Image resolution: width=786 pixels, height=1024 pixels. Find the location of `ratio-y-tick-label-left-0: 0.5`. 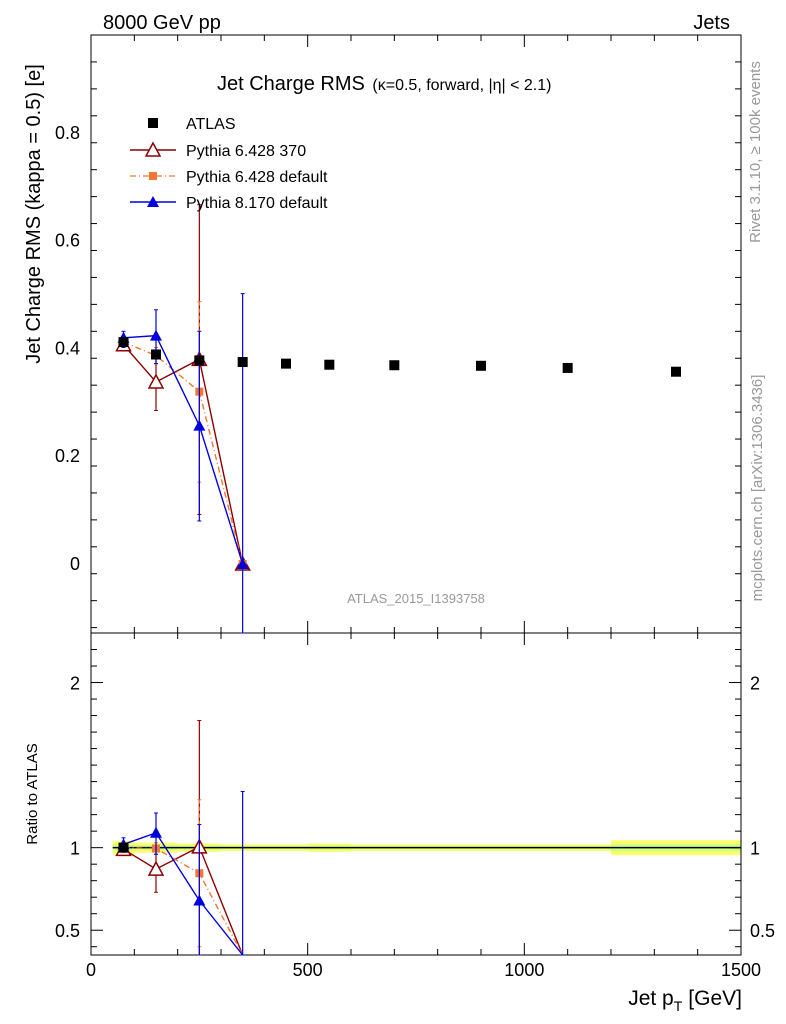

ratio-y-tick-label-left-0: 0.5 is located at coordinates (67, 931).